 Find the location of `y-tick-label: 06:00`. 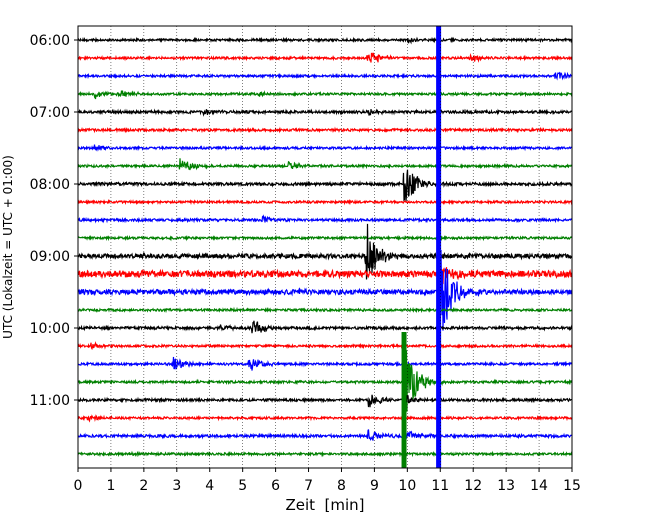

y-tick-label: 06:00 is located at coordinates (50, 41).